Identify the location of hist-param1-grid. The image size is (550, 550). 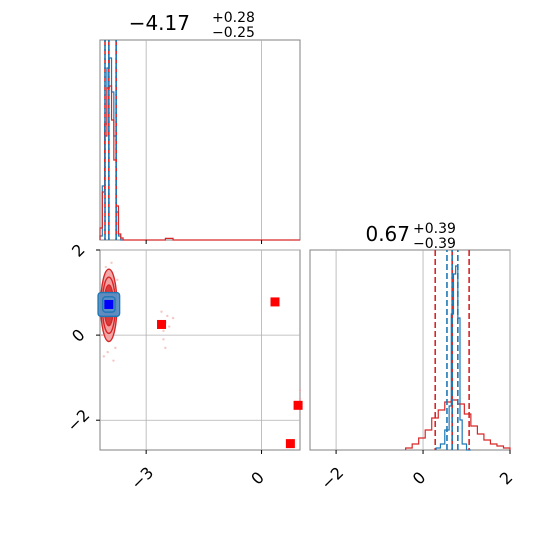
(203, 140).